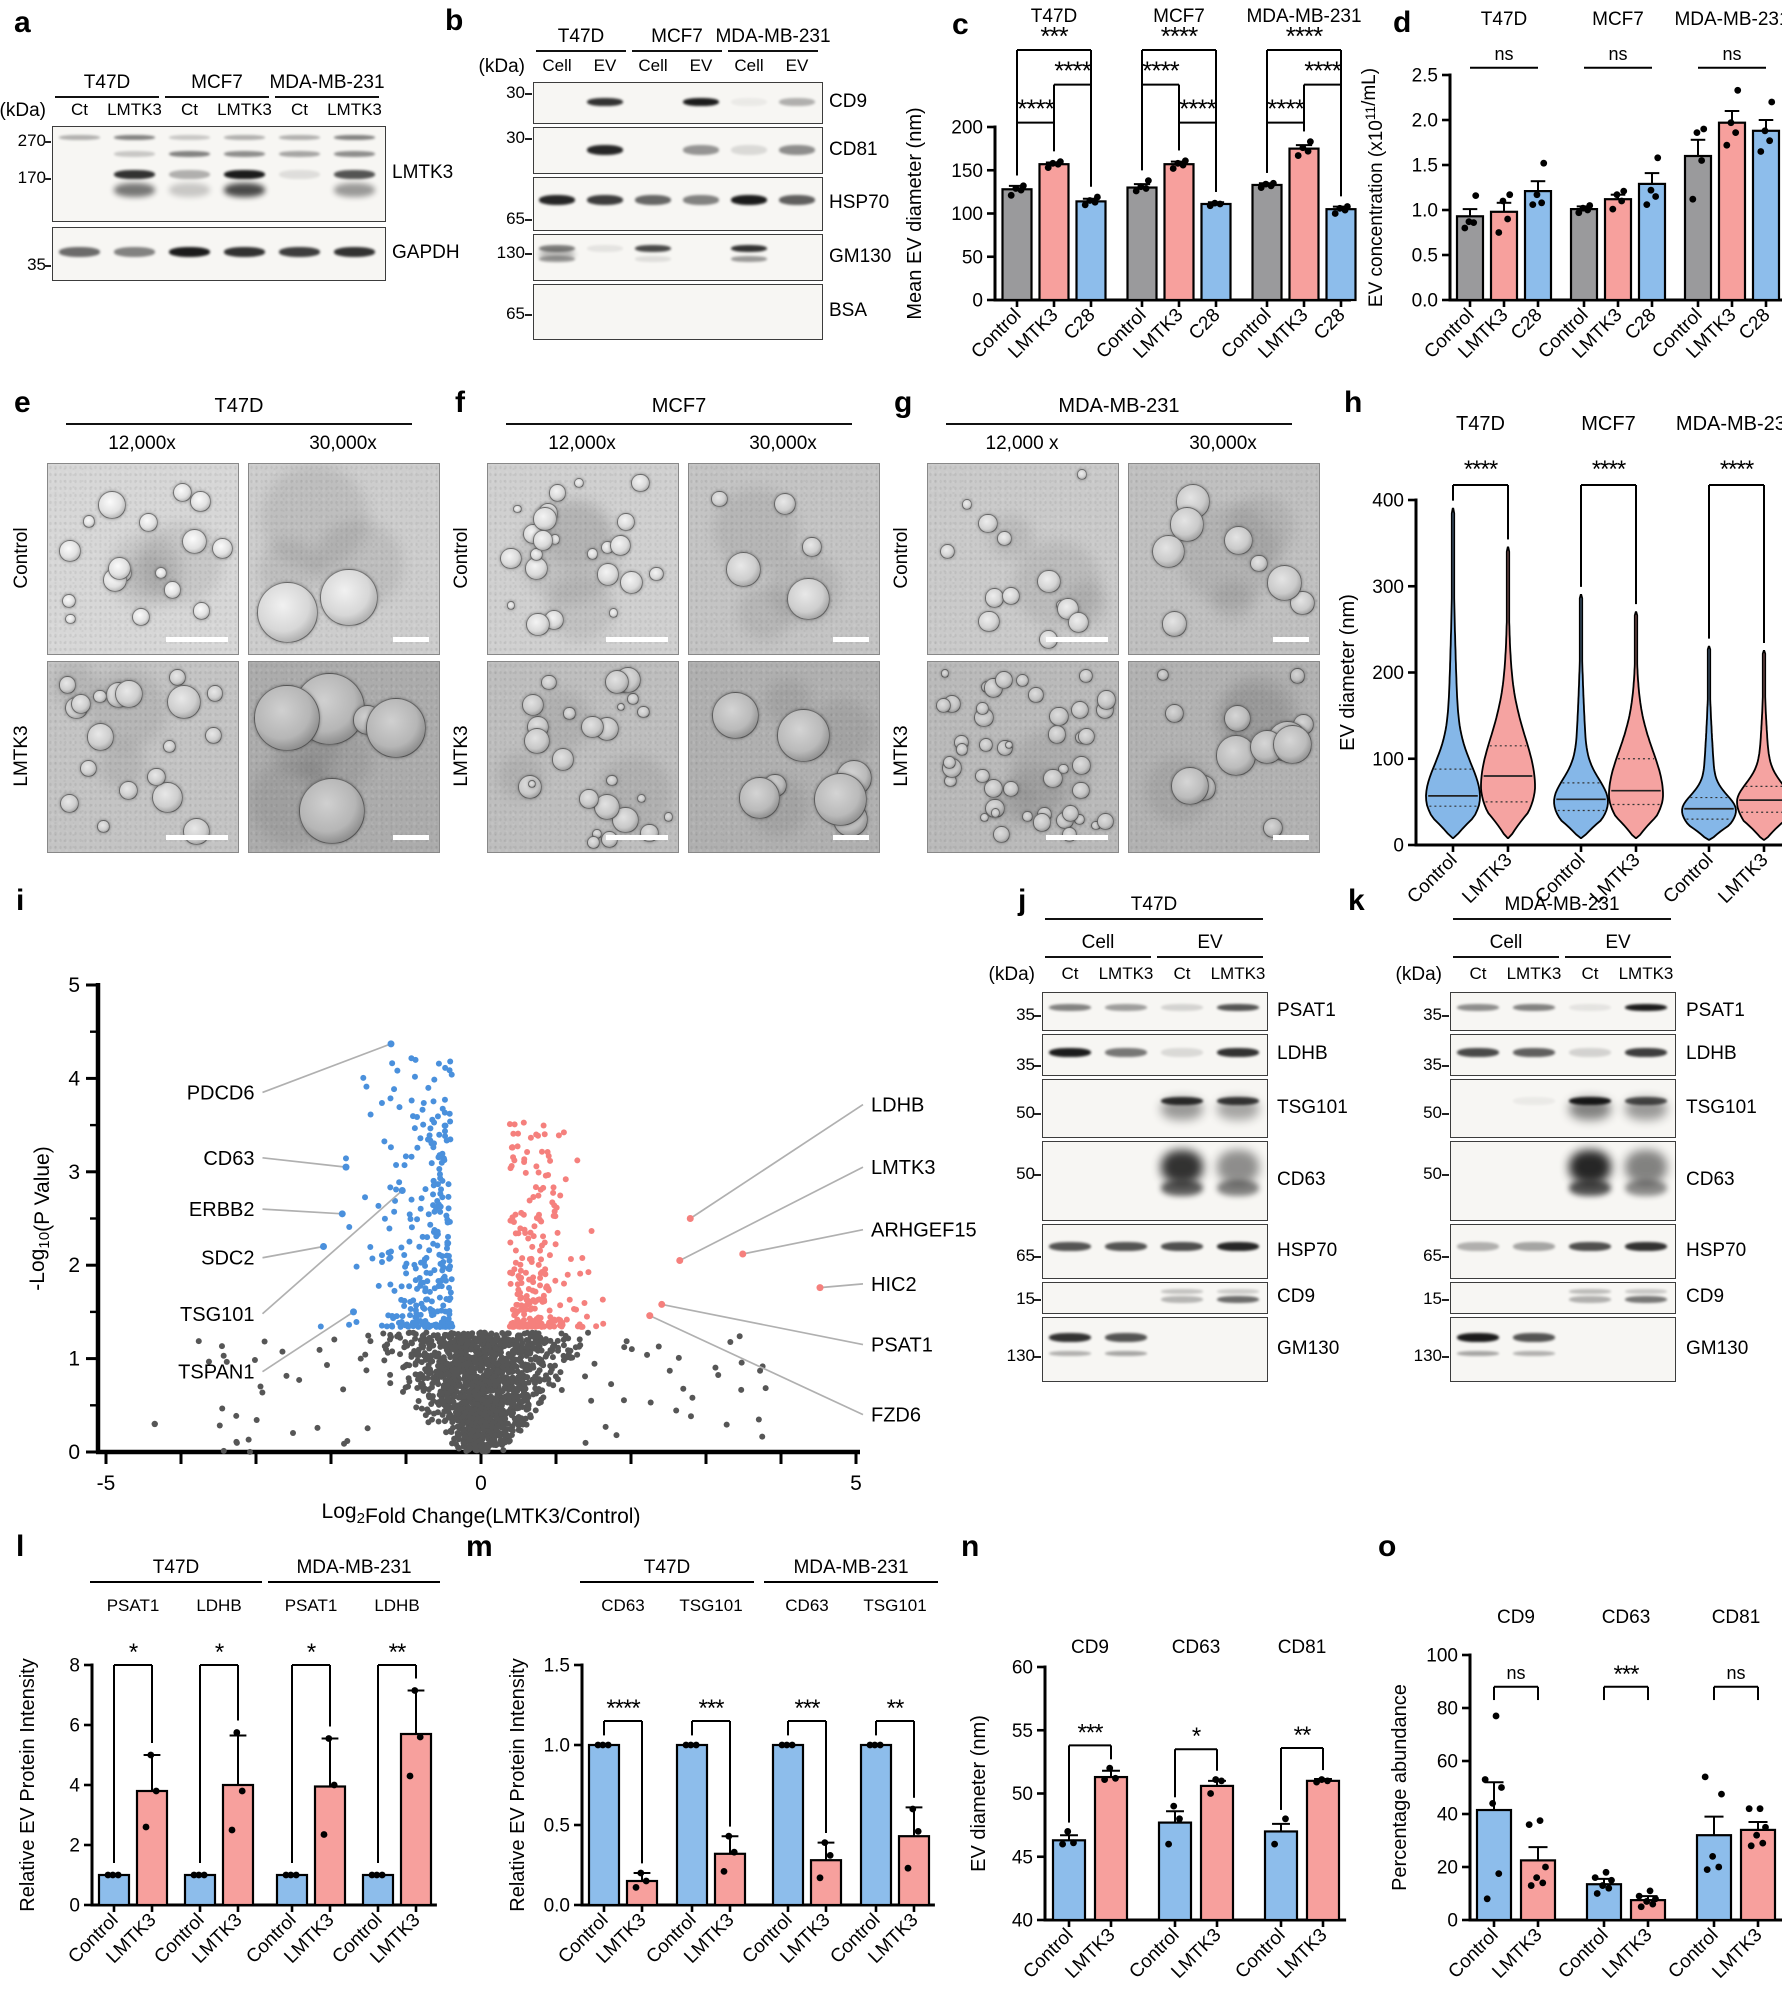 This screenshot has width=1782, height=2000. What do you see at coordinates (860, 256) in the screenshot?
I see `protein-label-GM130: GM130` at bounding box center [860, 256].